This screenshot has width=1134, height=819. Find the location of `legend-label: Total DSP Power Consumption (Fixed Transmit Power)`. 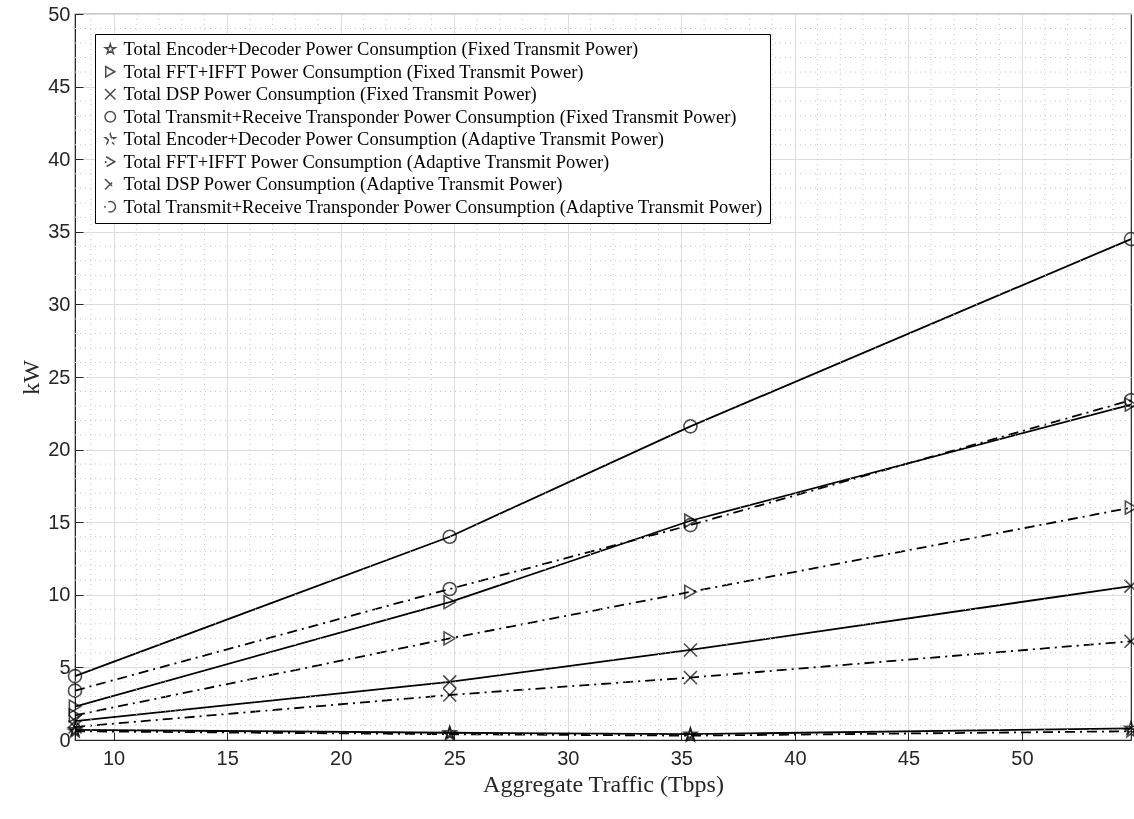

legend-label: Total DSP Power Consumption (Fixed Transmit Power) is located at coordinates (330, 95).